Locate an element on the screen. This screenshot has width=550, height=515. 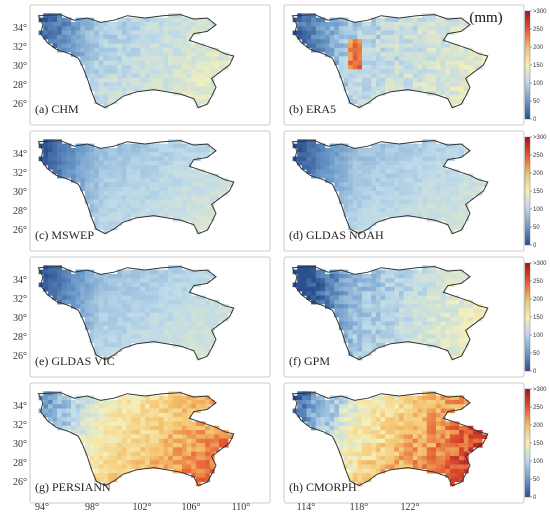
longitude-tick: 110° is located at coordinates (241, 507).